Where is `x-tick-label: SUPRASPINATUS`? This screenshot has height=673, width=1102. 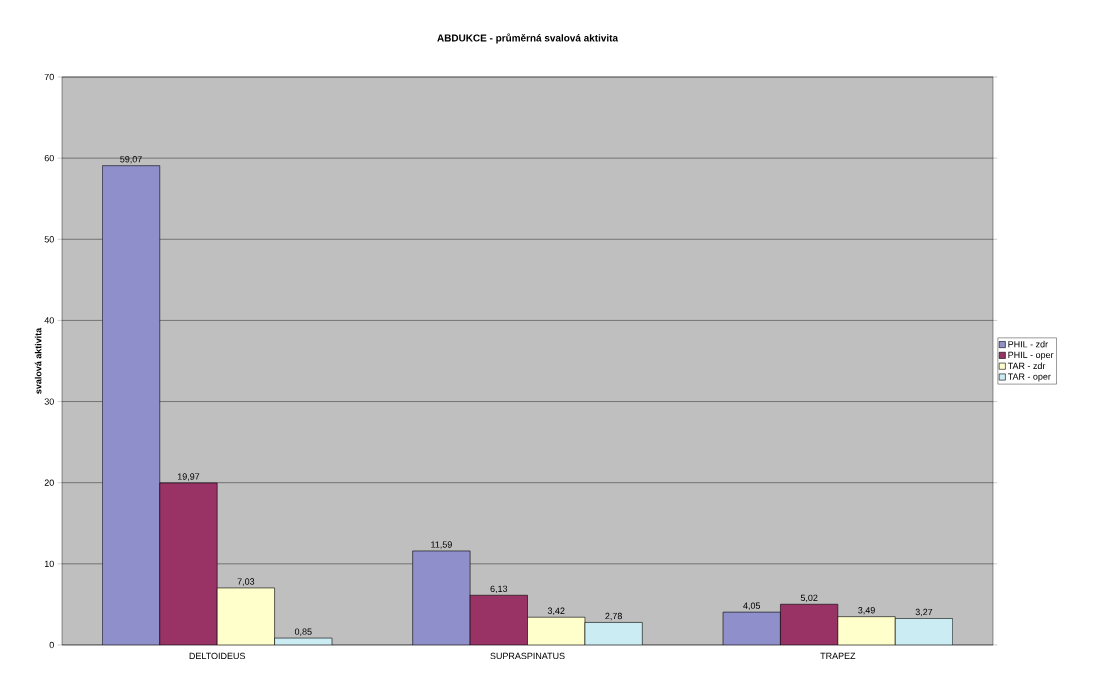 x-tick-label: SUPRASPINATUS is located at coordinates (527, 656).